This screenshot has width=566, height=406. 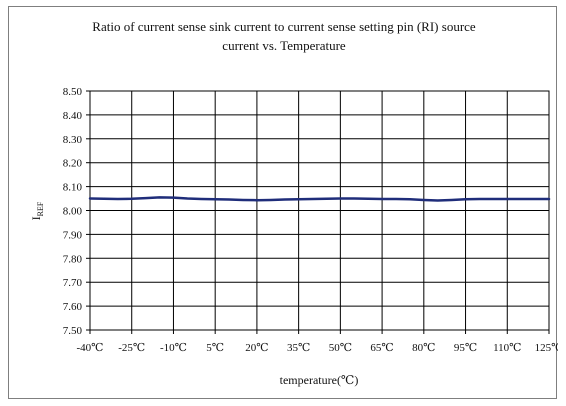 I want to click on x-axis-title: temperature(℃), so click(x=319, y=380).